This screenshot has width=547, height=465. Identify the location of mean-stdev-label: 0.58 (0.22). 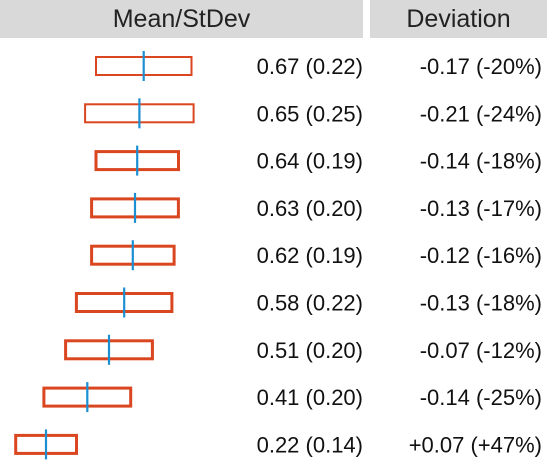
(310, 303).